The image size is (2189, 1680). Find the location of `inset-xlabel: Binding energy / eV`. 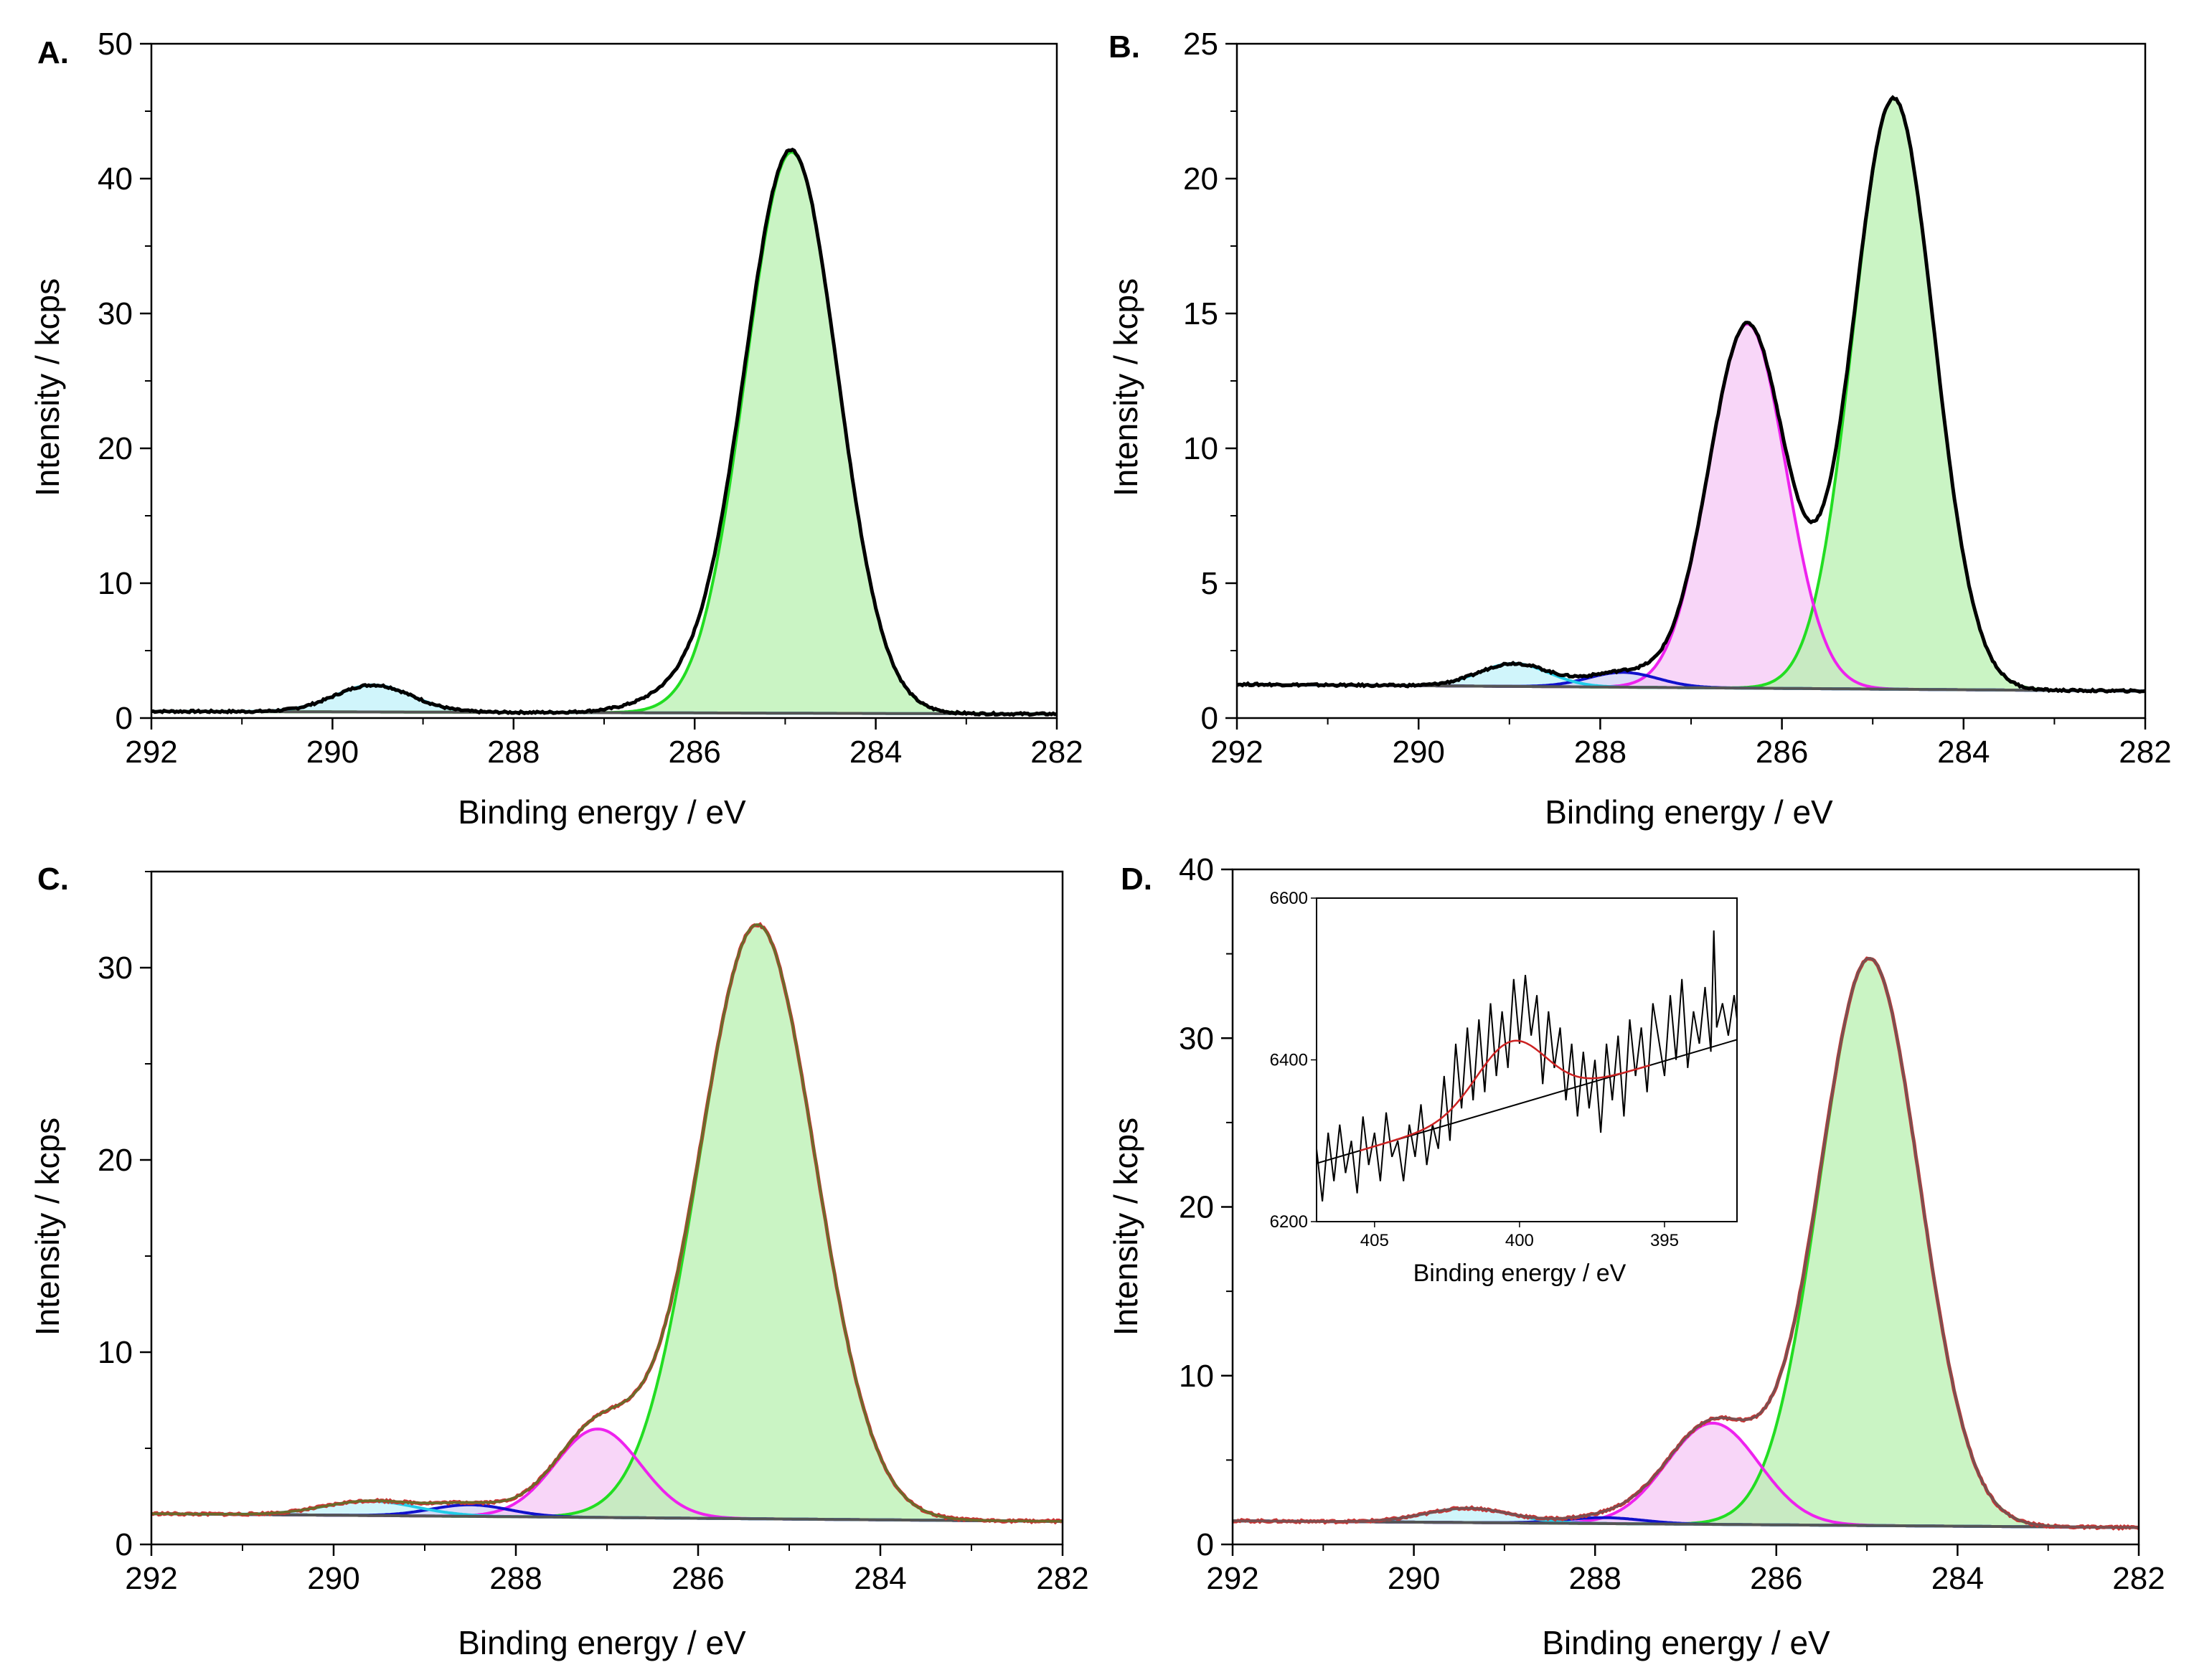

inset-xlabel: Binding energy / eV is located at coordinates (1520, 1273).